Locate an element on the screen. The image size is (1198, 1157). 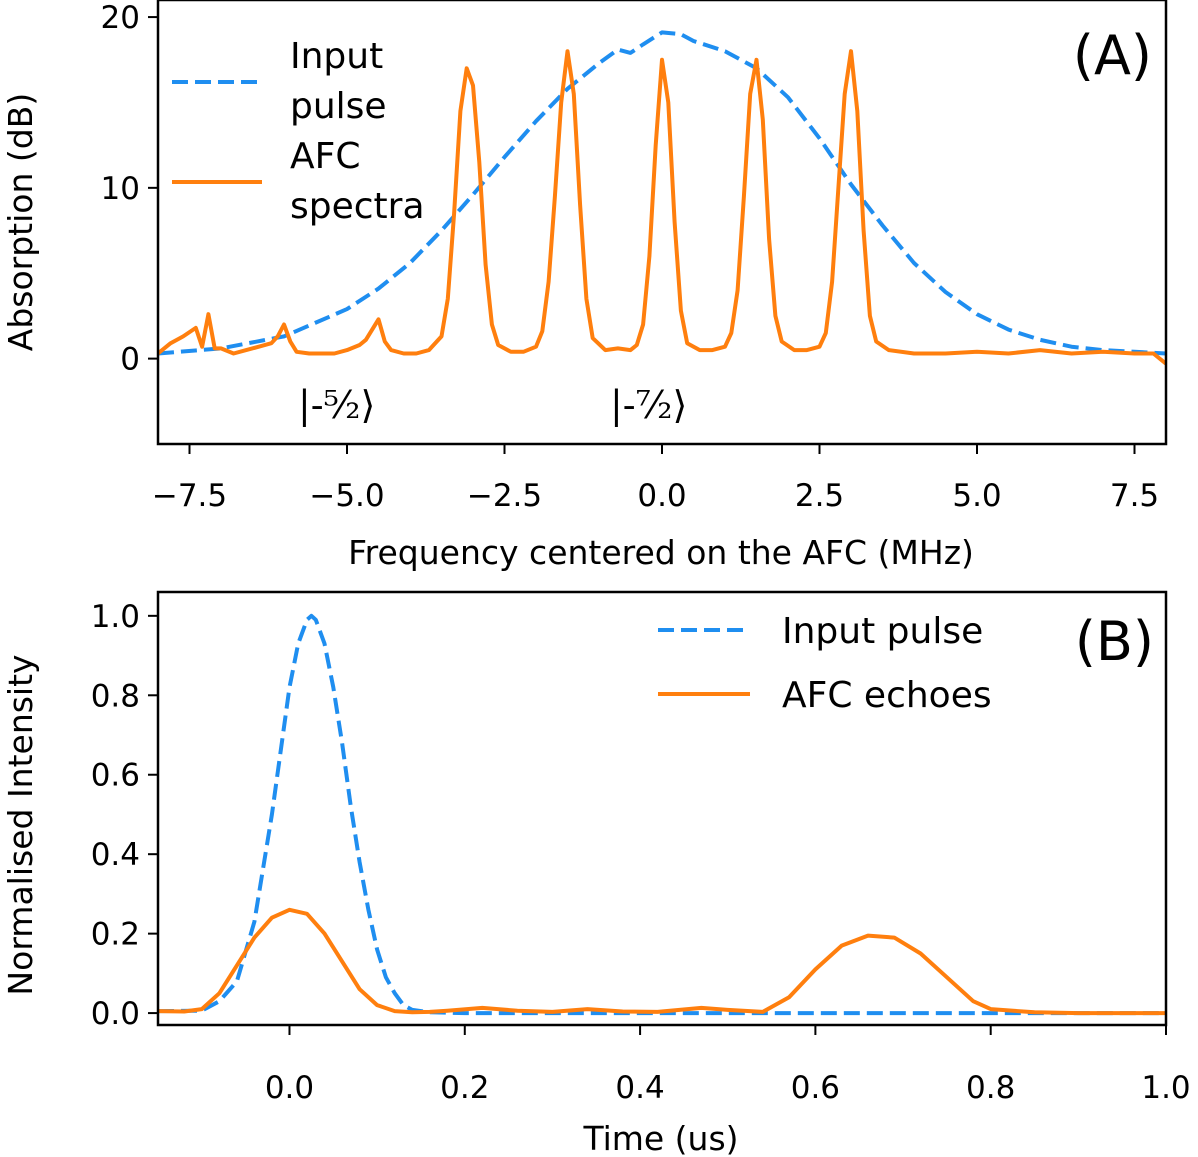
legend-label-input-pulse-line1: Input is located at coordinates (336, 56).